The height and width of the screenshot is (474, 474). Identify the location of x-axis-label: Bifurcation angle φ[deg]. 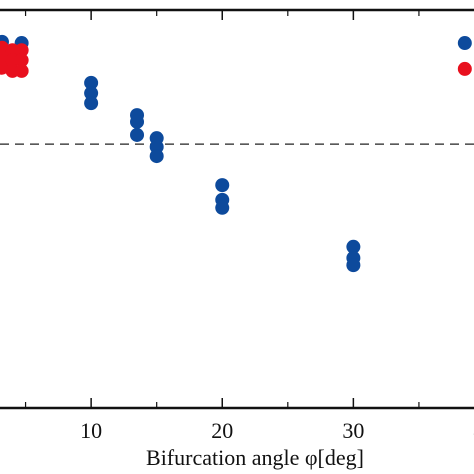
(255, 457).